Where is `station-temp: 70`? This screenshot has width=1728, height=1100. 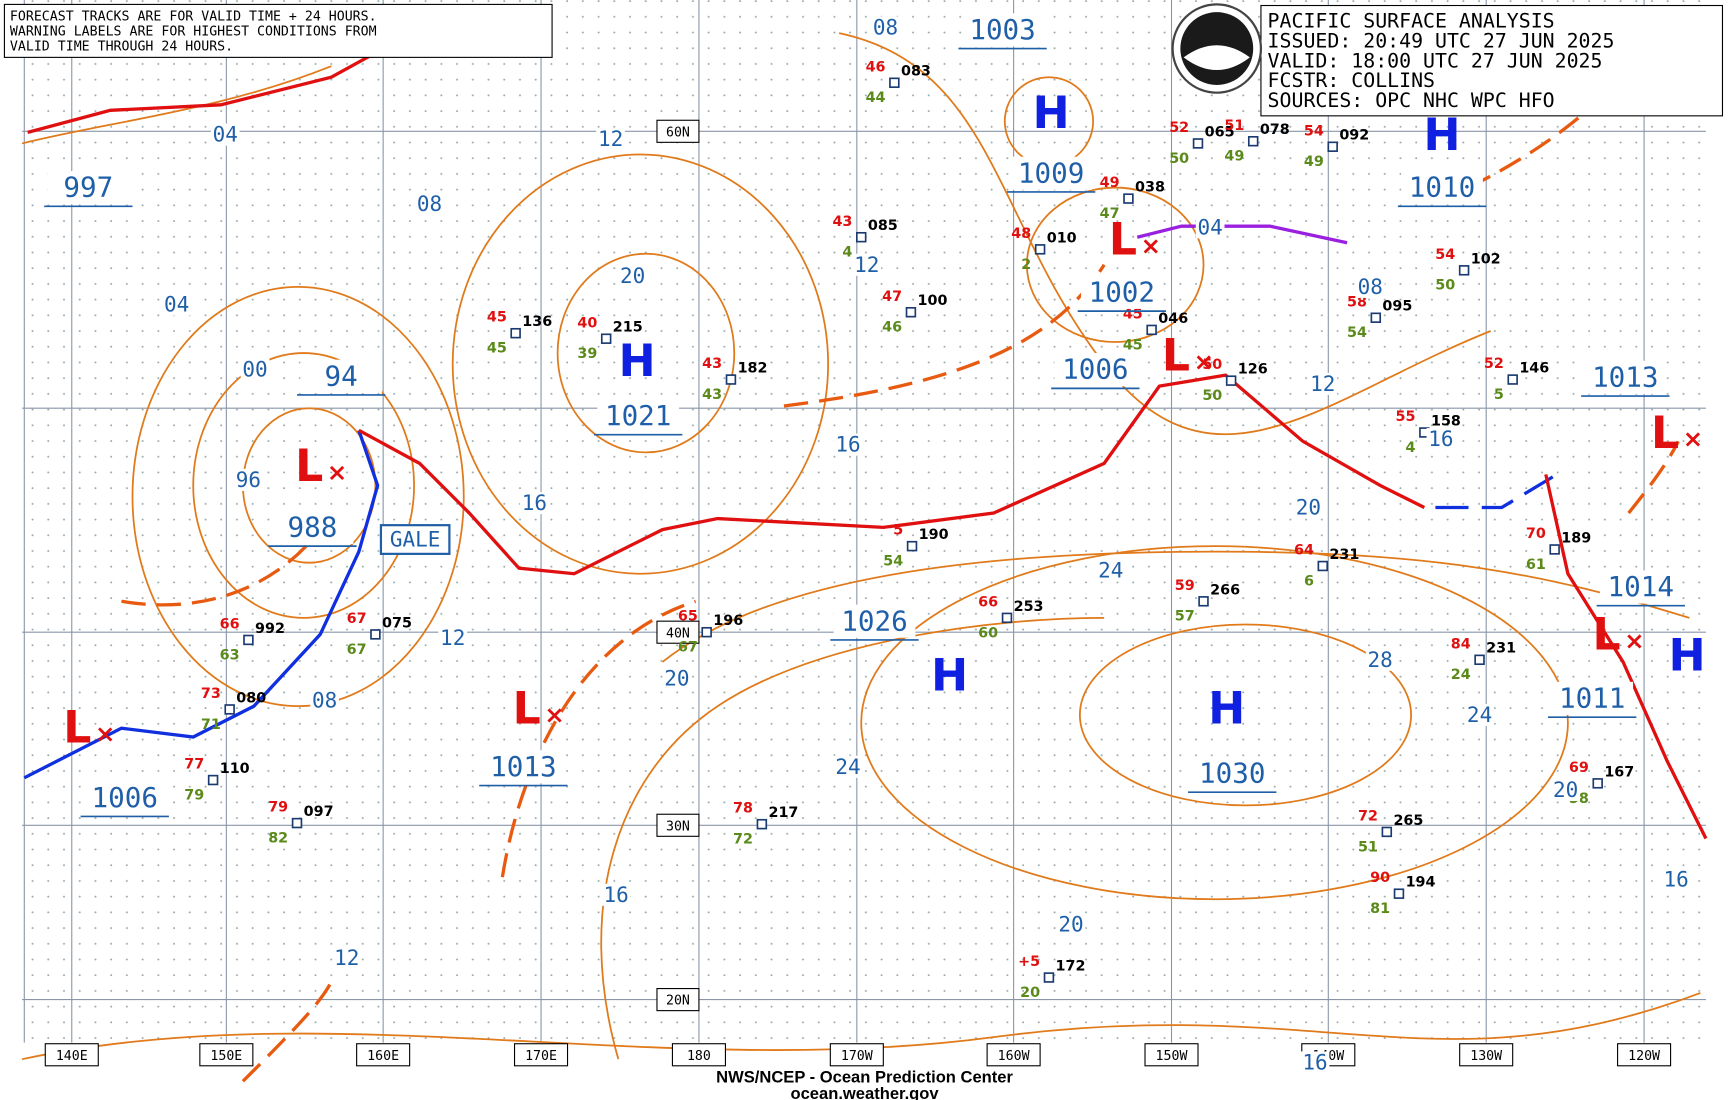 station-temp: 70 is located at coordinates (1536, 534).